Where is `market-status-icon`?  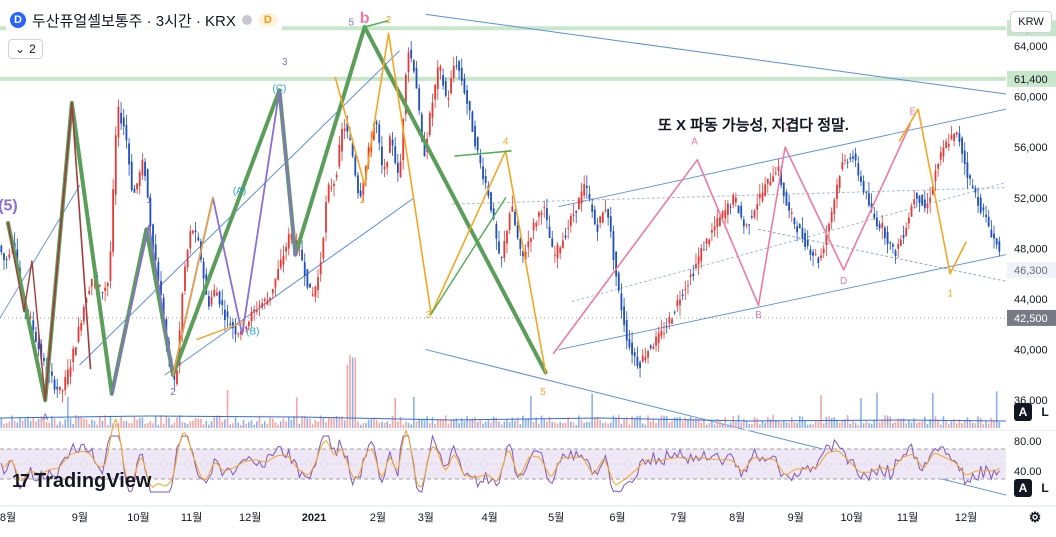 market-status-icon is located at coordinates (246, 20).